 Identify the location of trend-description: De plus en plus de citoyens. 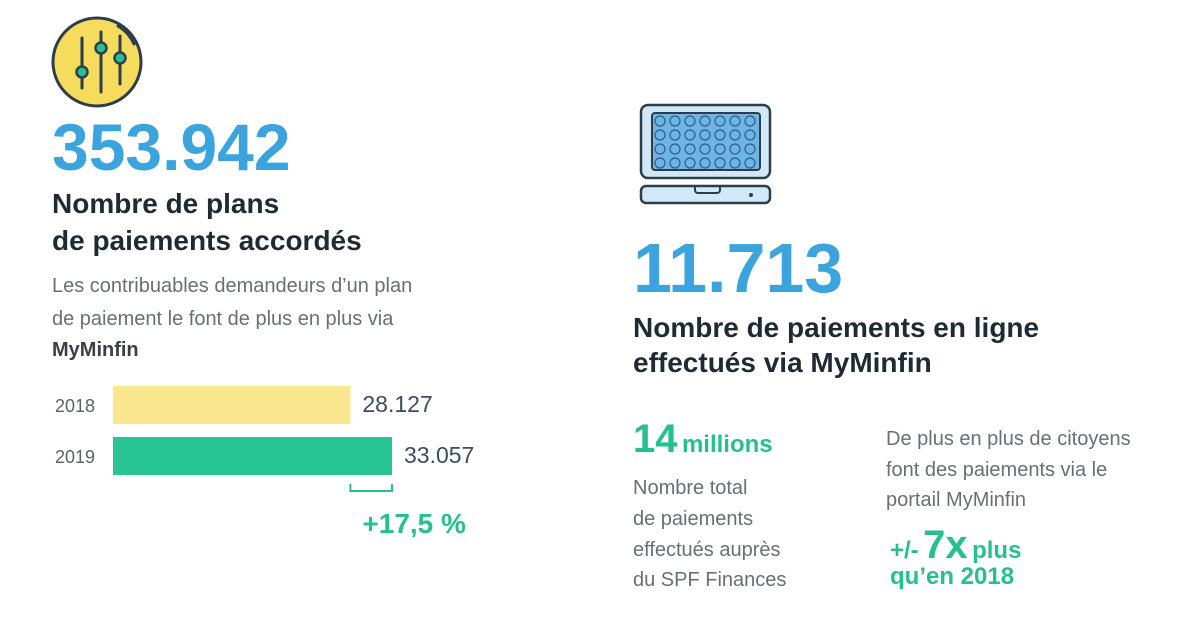
(1008, 439).